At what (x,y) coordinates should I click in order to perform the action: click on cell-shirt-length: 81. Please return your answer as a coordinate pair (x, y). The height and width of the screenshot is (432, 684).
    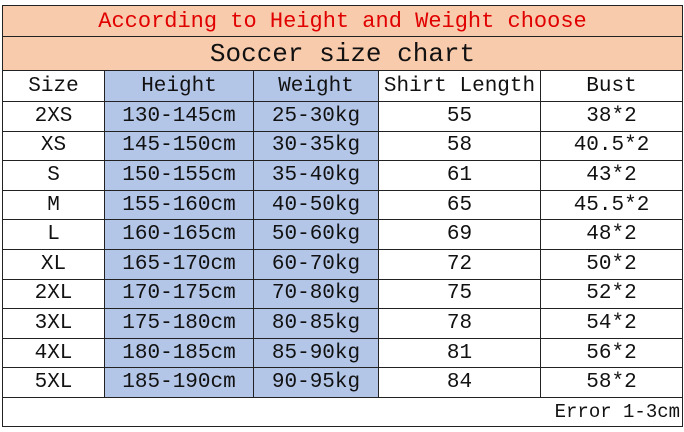
    Looking at the image, I should click on (459, 353).